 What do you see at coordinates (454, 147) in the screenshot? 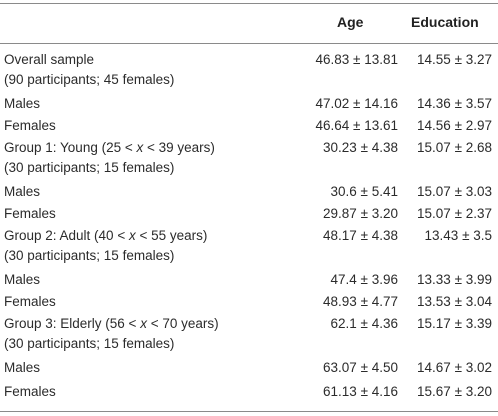
I see `education-cell: 15.07 ± 2.68` at bounding box center [454, 147].